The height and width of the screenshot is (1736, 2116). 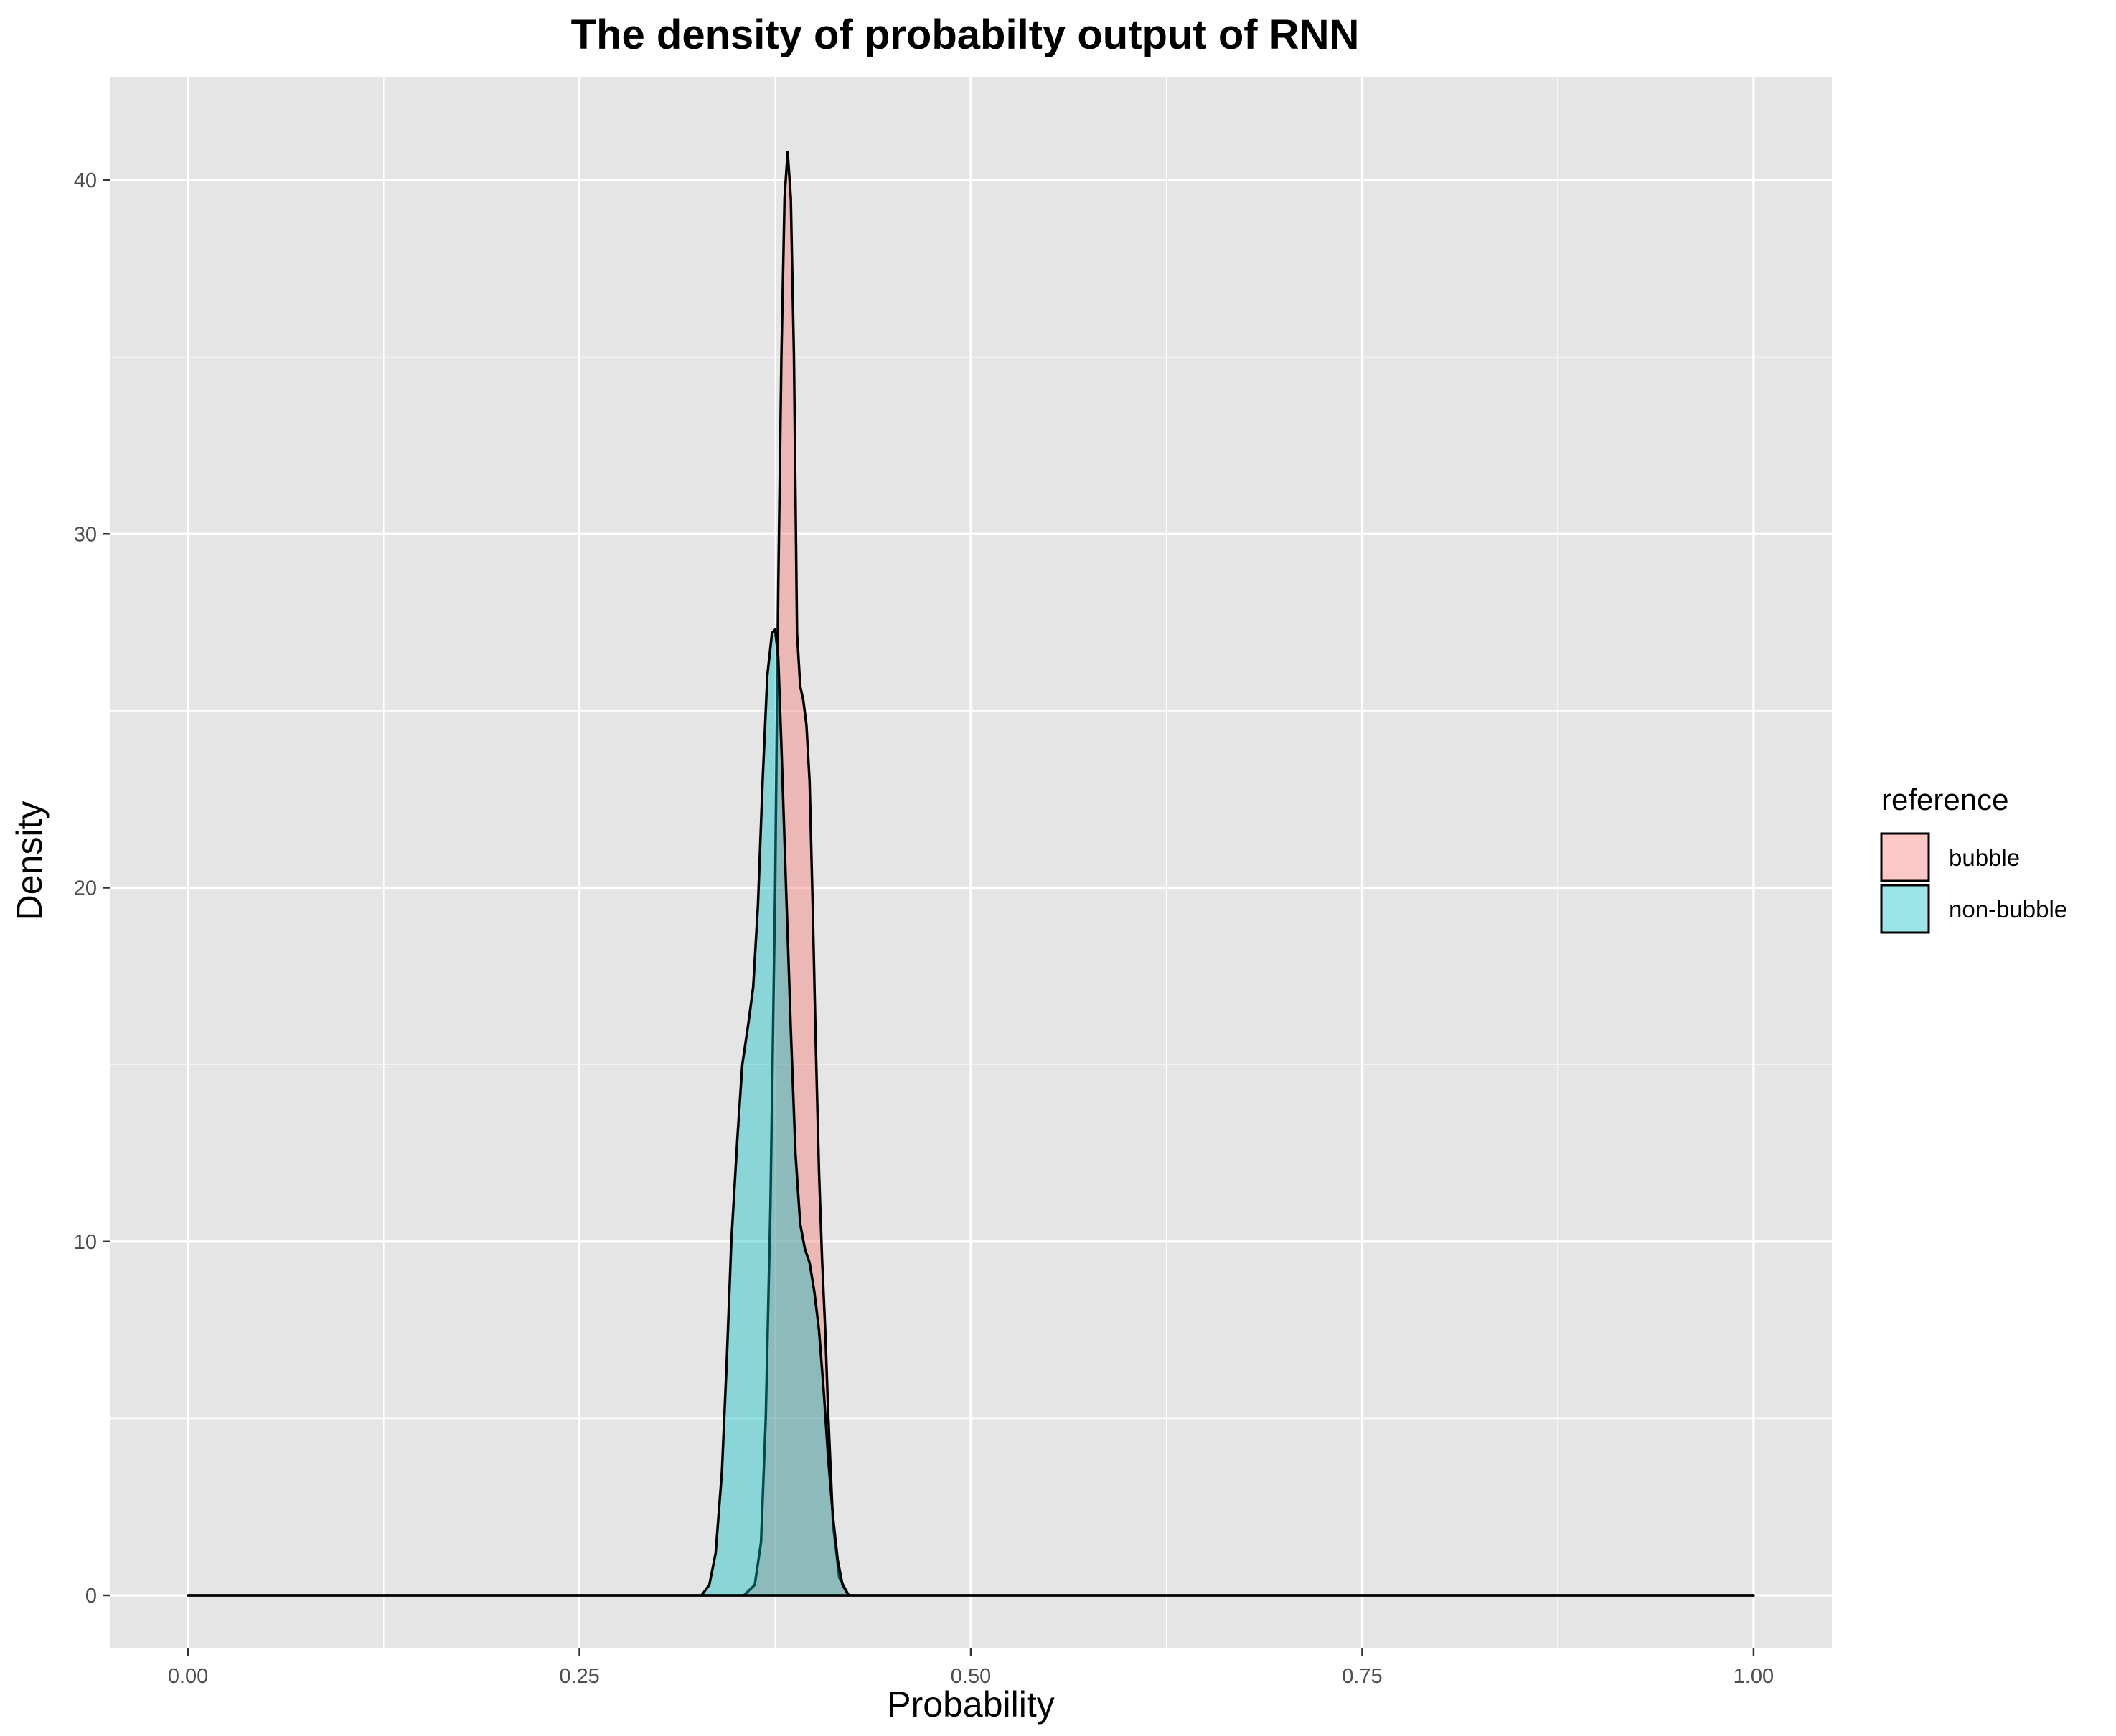 What do you see at coordinates (1754, 1676) in the screenshot?
I see `x-tick-label: 1.00` at bounding box center [1754, 1676].